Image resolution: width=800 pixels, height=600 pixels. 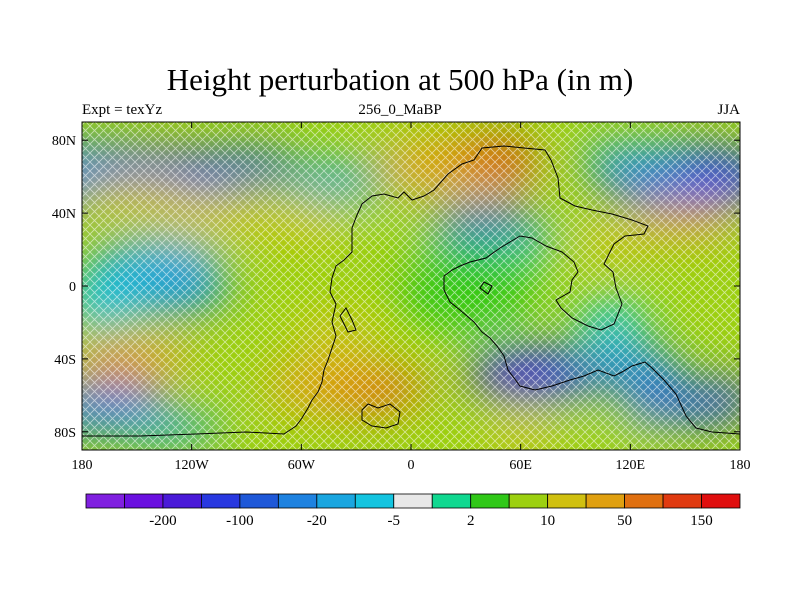 I want to click on x-tick-label: 60W, so click(x=302, y=465).